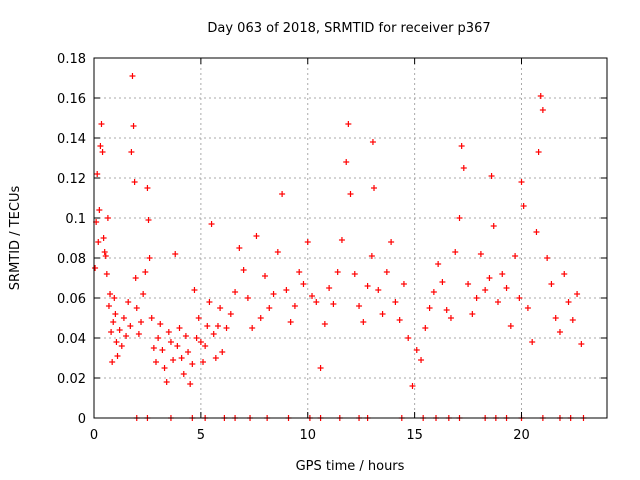 This screenshot has height=480, width=640. I want to click on y-tick-label: 0.14, so click(71, 139).